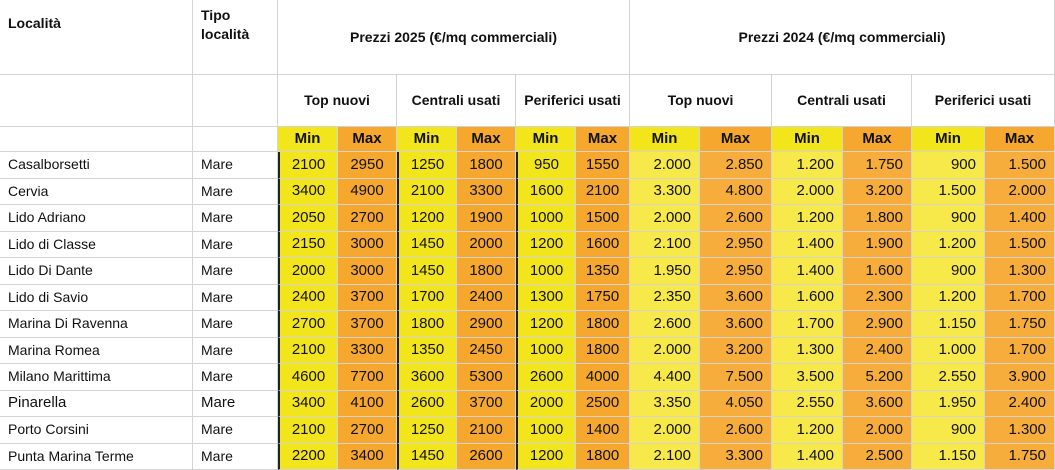  I want to click on price-cell: 3.600, so click(736, 297).